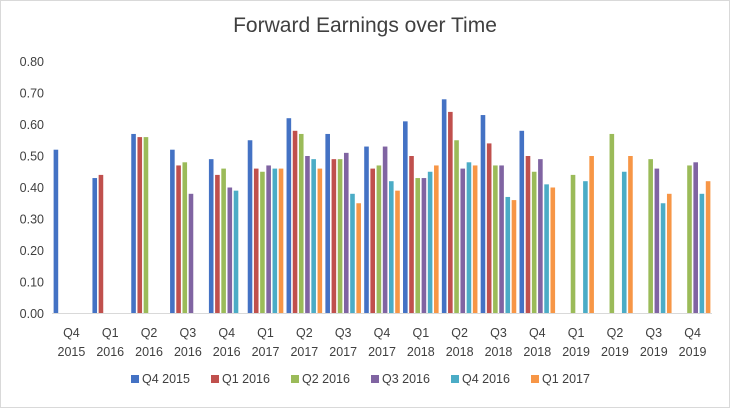 This screenshot has width=730, height=408. What do you see at coordinates (32, 125) in the screenshot?
I see `y-tick-label: 0.60` at bounding box center [32, 125].